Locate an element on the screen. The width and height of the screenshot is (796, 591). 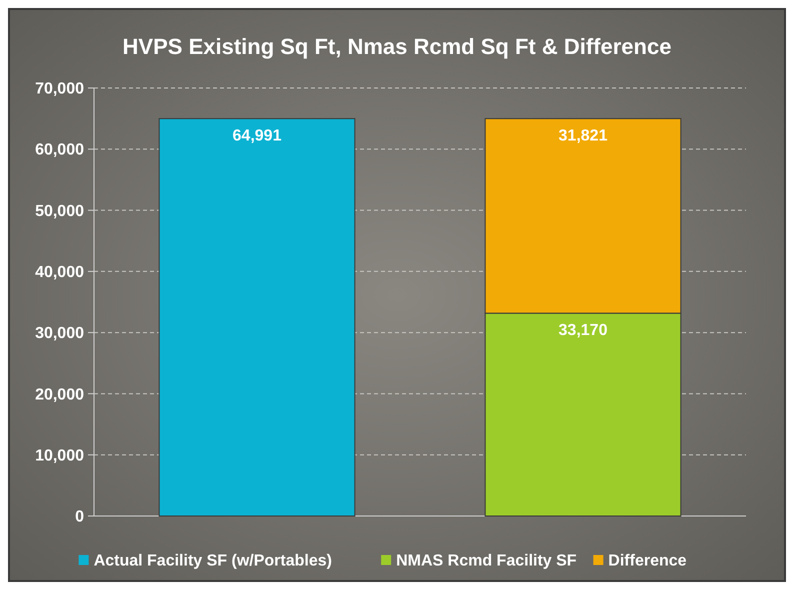
text: Actual Facility SF (w/Portables) is located at coordinates (213, 561).